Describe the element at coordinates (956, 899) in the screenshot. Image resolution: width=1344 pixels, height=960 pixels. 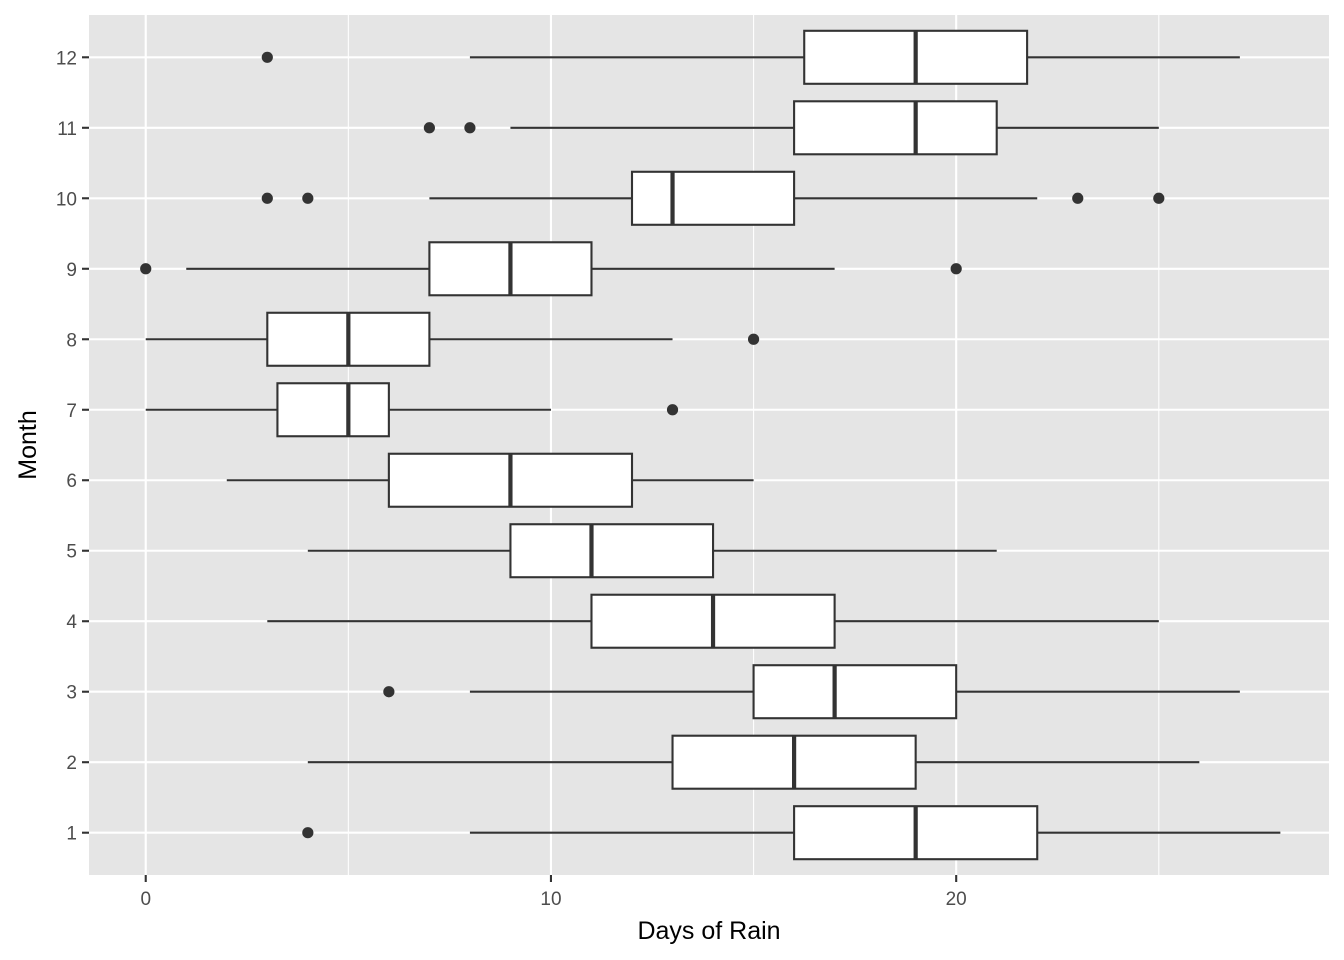
I see `x-tick-label: 20` at that location.